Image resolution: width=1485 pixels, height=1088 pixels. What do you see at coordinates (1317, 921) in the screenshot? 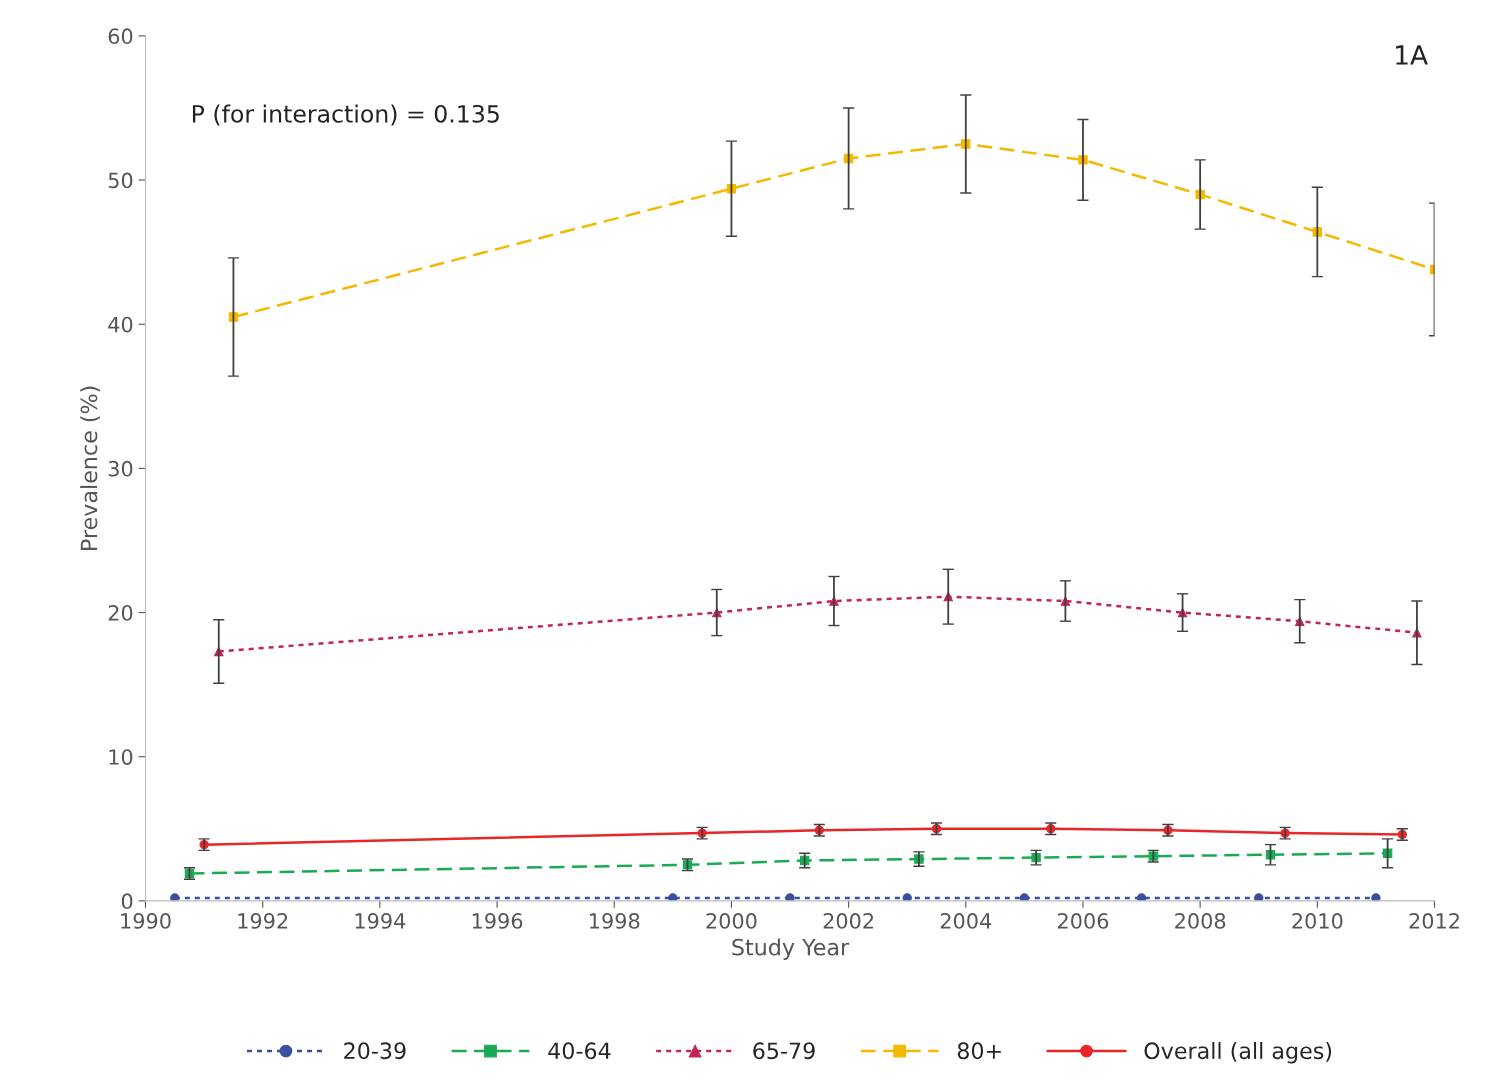
I see `x-tick-label: 2010` at bounding box center [1317, 921].